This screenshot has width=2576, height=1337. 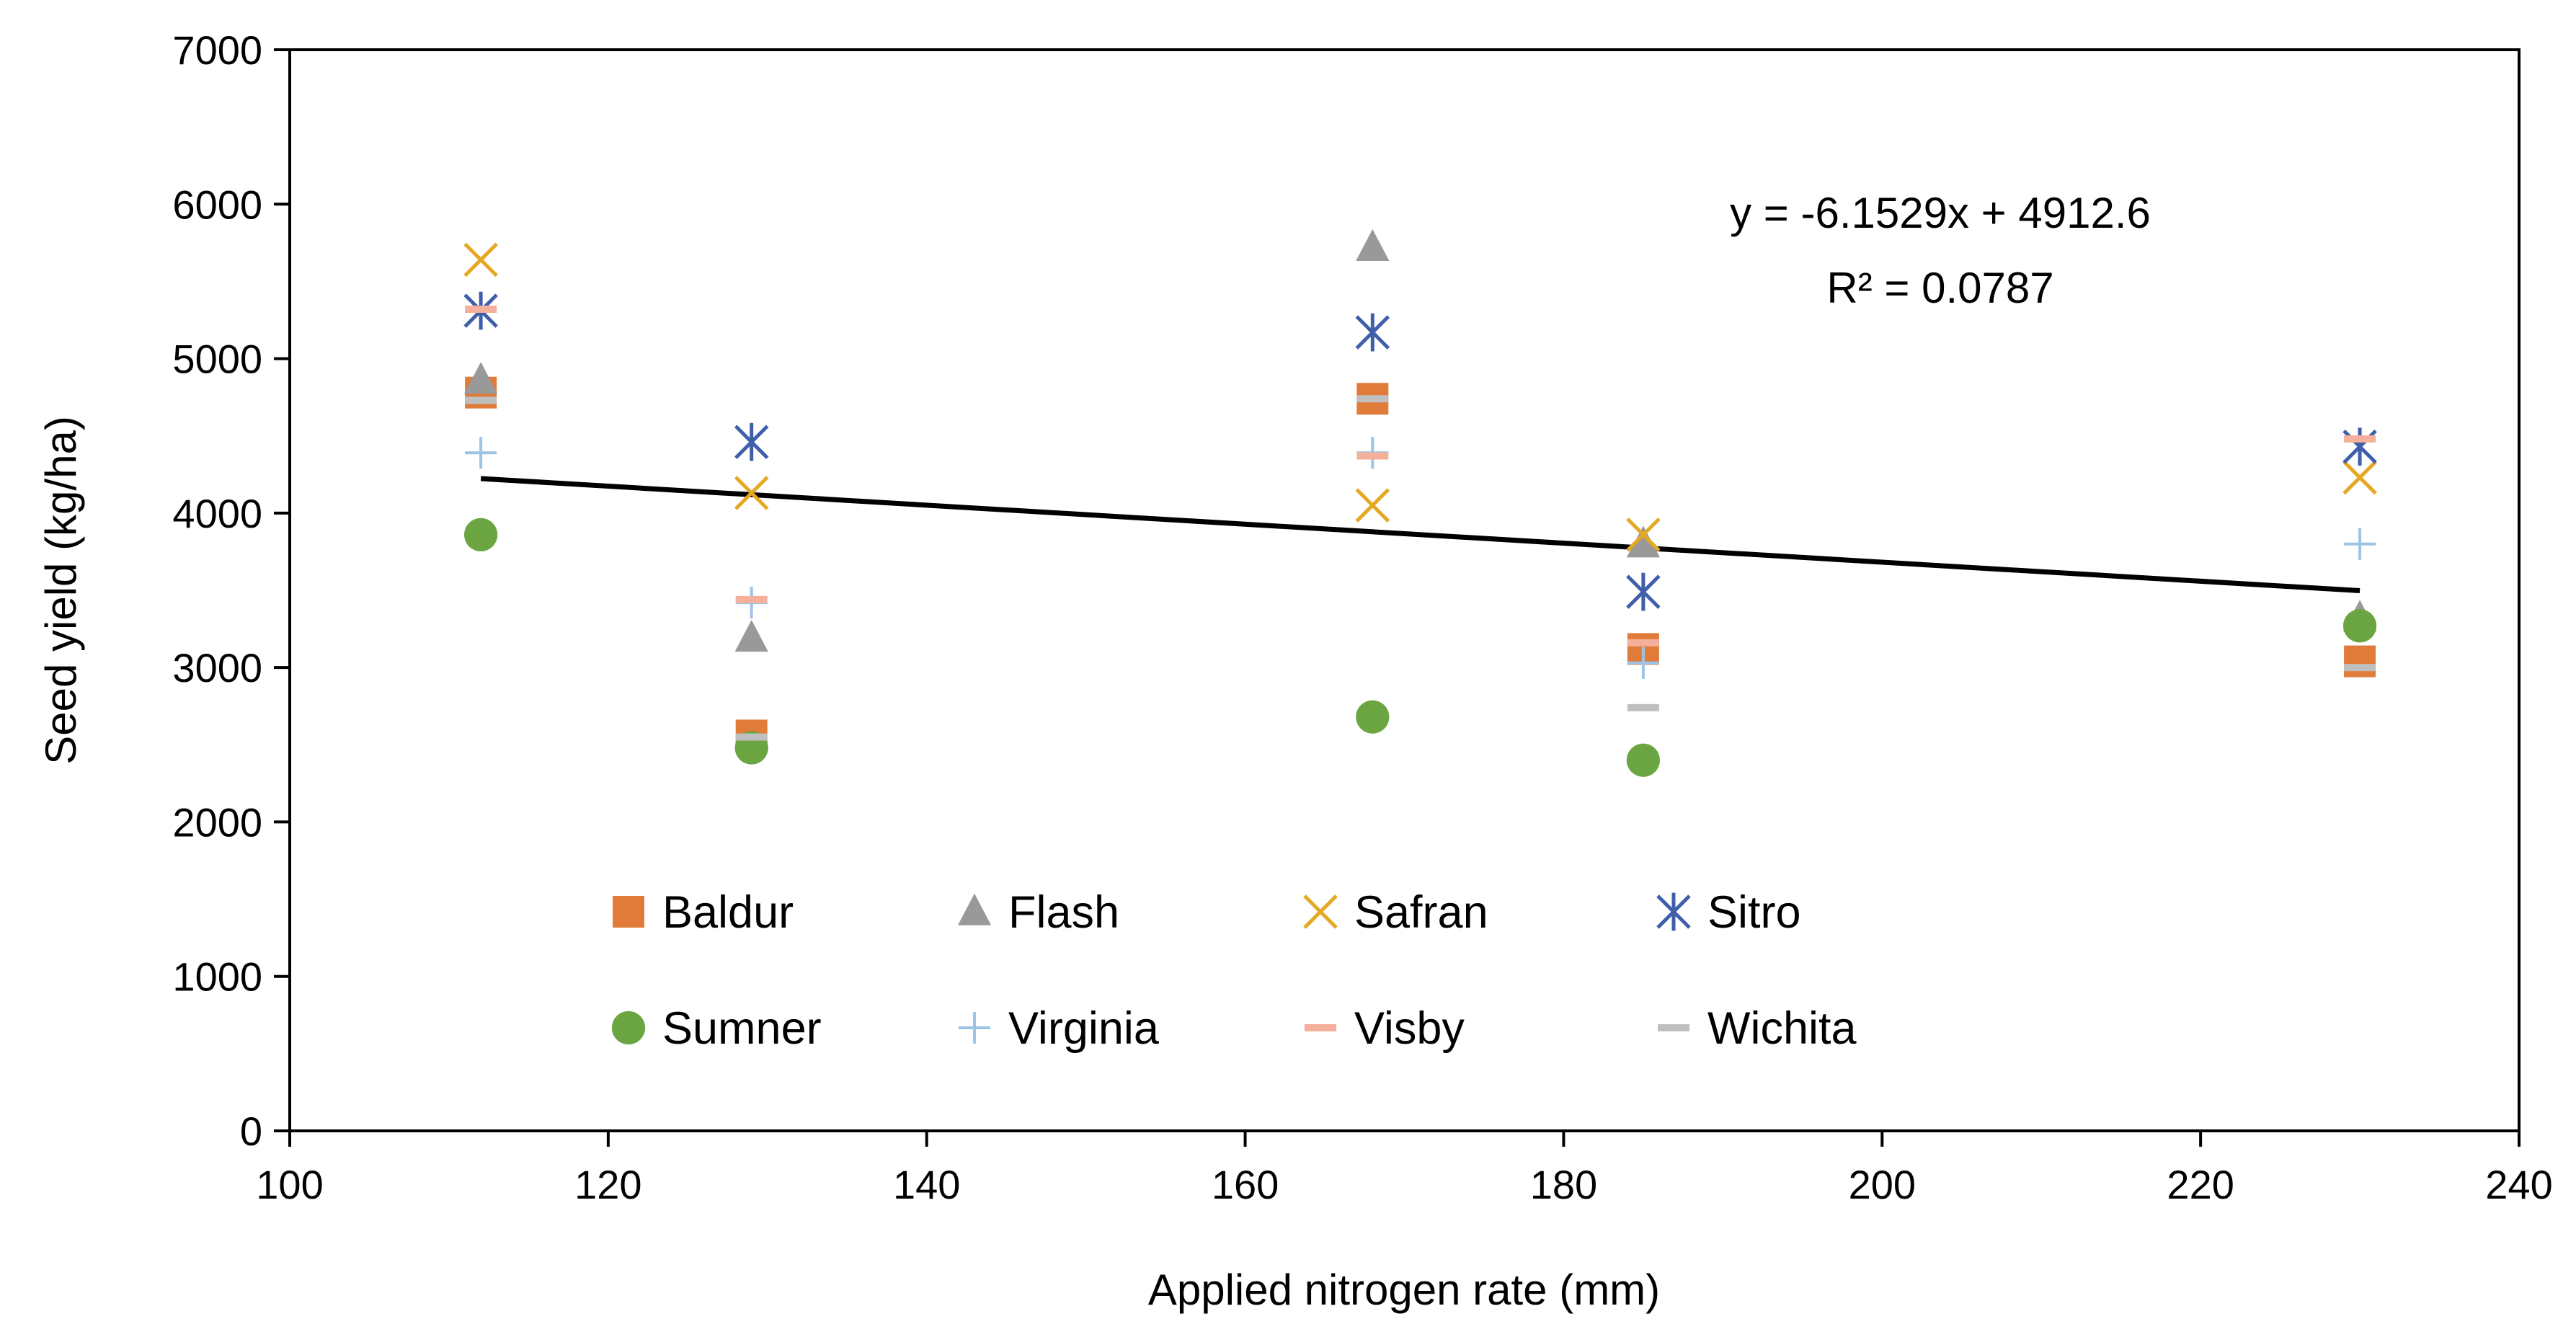 I want to click on trendline-equation: y = -6.1529x + 4912.6, so click(x=1940, y=213).